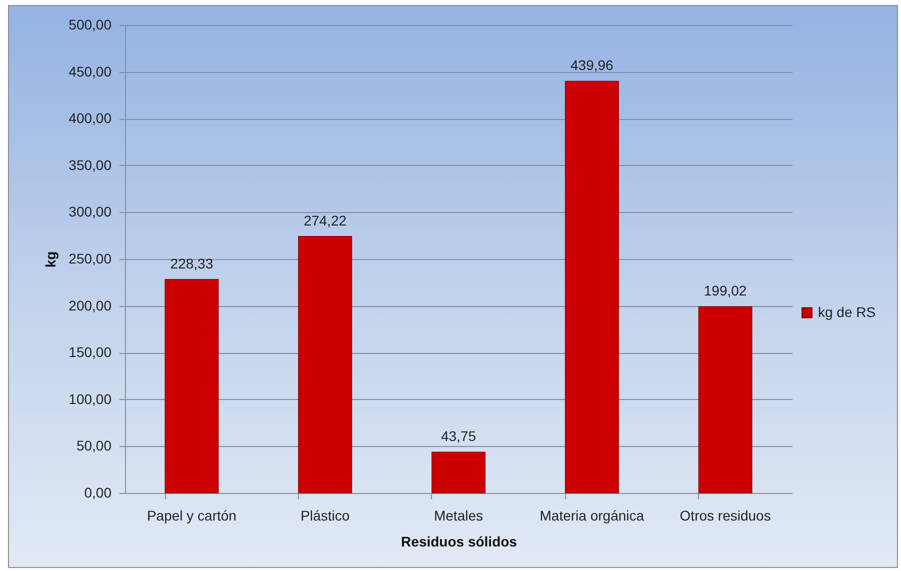 The width and height of the screenshot is (901, 571). Describe the element at coordinates (90, 305) in the screenshot. I see `y-tick-label: 200,00` at that location.